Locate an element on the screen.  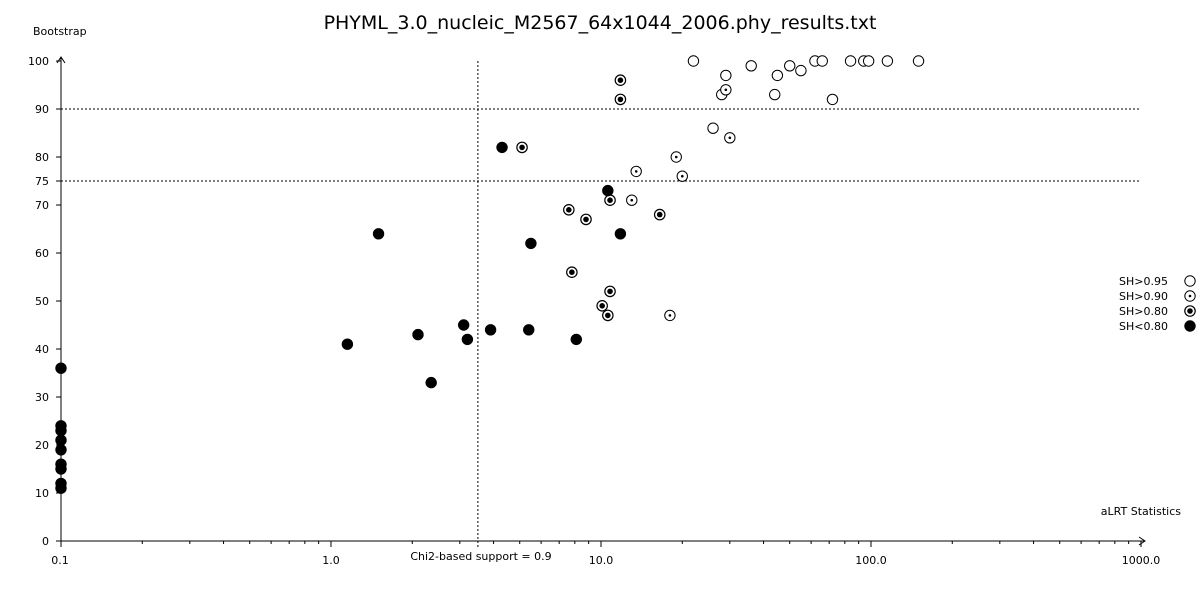
y-tick-label: 60 is located at coordinates (42, 253).